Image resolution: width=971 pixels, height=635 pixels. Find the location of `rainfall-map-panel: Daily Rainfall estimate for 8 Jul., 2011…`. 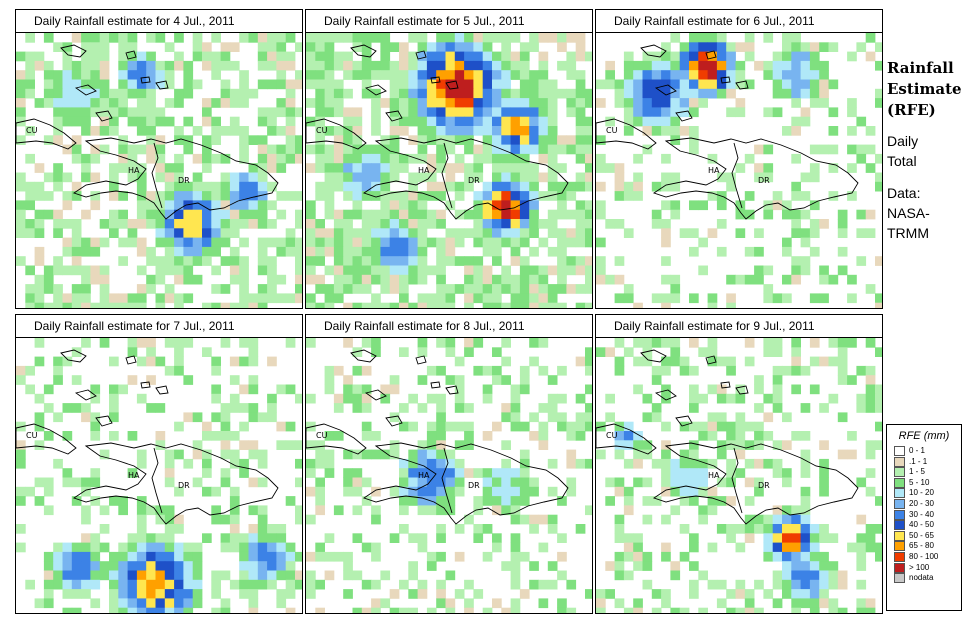

rainfall-map-panel: Daily Rainfall estimate for 8 Jul., 2011… is located at coordinates (449, 464).